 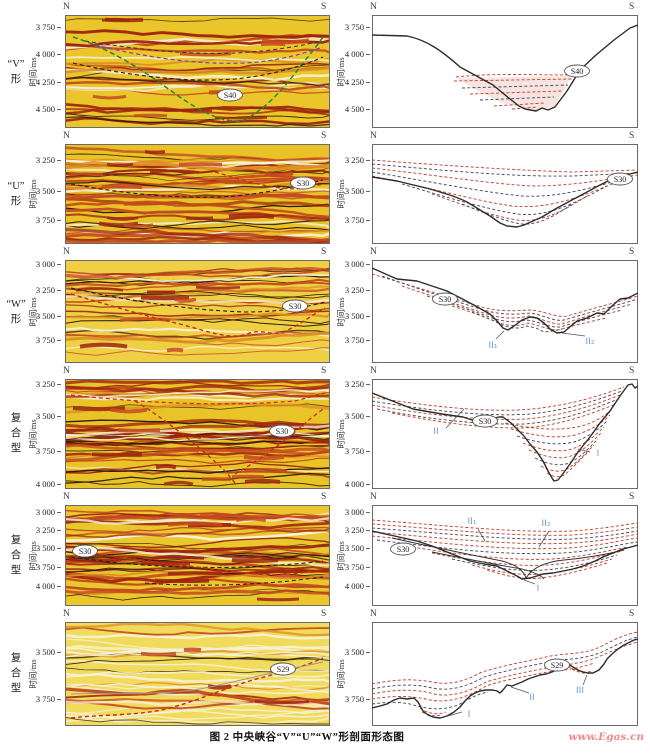 What do you see at coordinates (16, 311) in the screenshot?
I see `profile-type-label: “W” 形` at bounding box center [16, 311].